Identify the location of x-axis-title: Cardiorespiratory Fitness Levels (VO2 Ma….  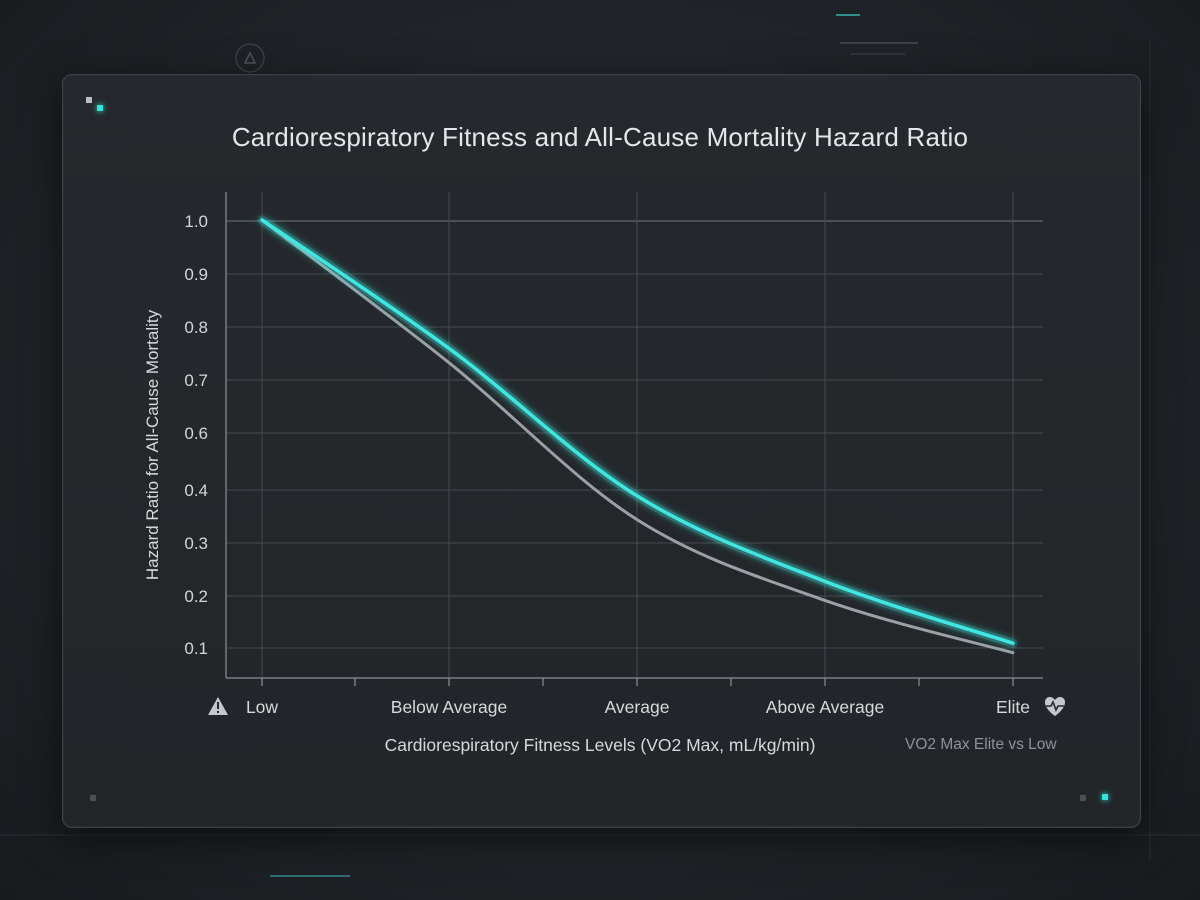
(600, 745).